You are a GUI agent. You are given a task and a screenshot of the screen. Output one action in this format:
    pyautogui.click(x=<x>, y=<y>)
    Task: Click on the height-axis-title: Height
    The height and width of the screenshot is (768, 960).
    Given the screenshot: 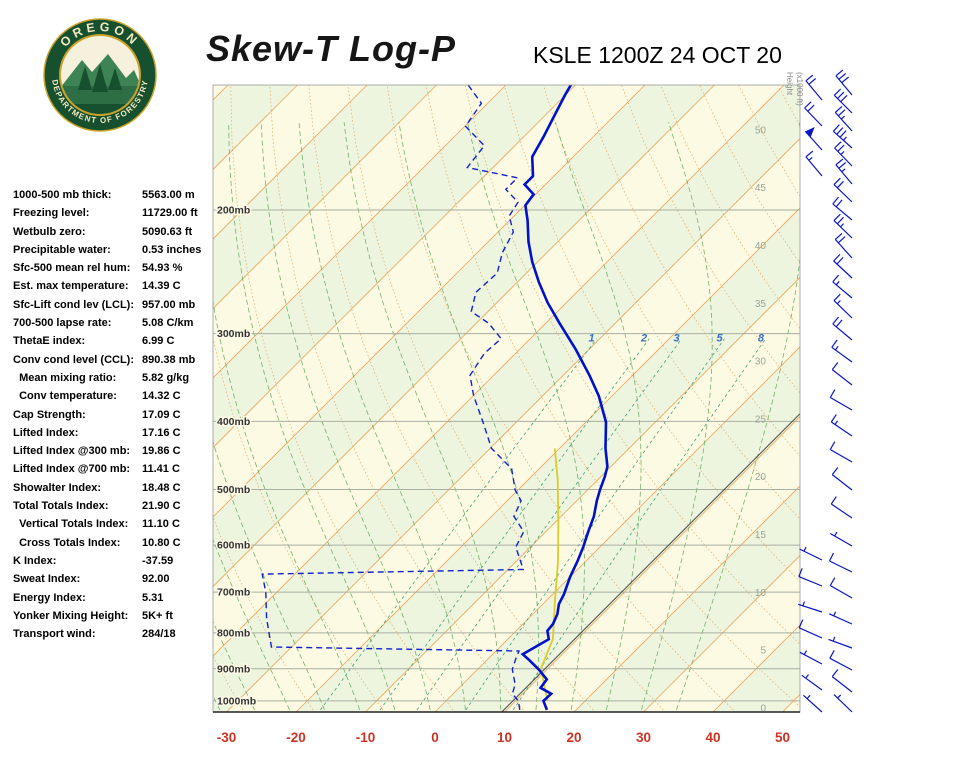 What is the action you would take?
    pyautogui.click(x=789, y=84)
    